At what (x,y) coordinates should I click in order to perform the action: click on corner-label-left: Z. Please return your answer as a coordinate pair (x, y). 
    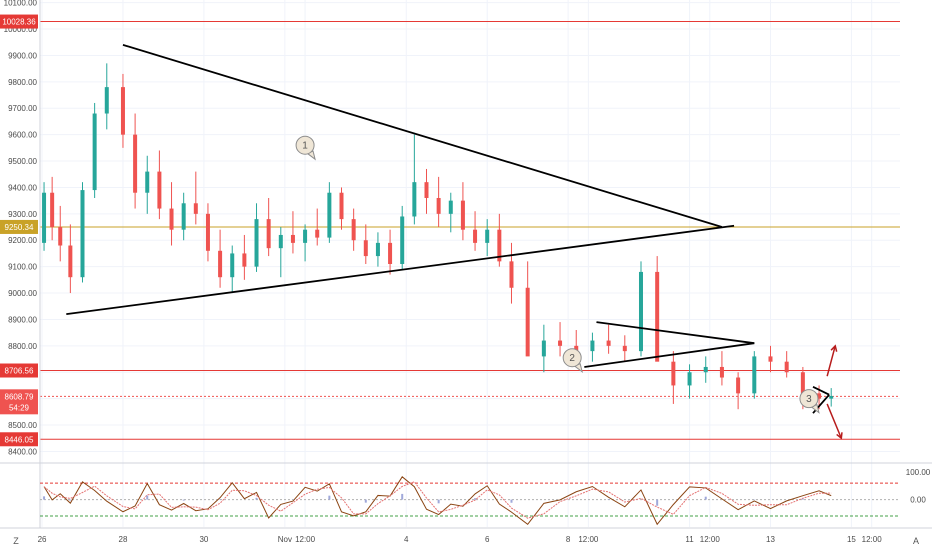
    Looking at the image, I should click on (16, 541).